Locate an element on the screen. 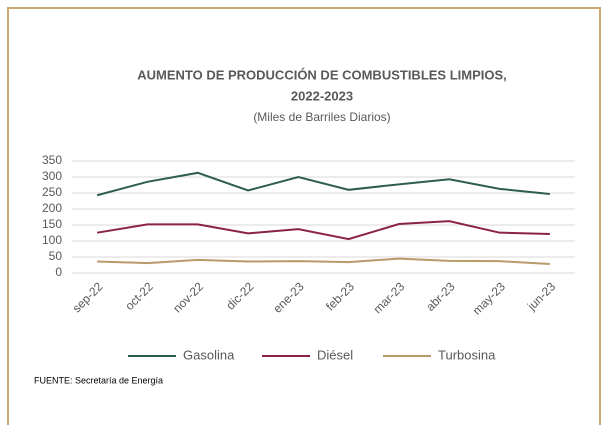 The width and height of the screenshot is (608, 425). source: FUENTE: Secretaría de Energía is located at coordinates (98, 380).